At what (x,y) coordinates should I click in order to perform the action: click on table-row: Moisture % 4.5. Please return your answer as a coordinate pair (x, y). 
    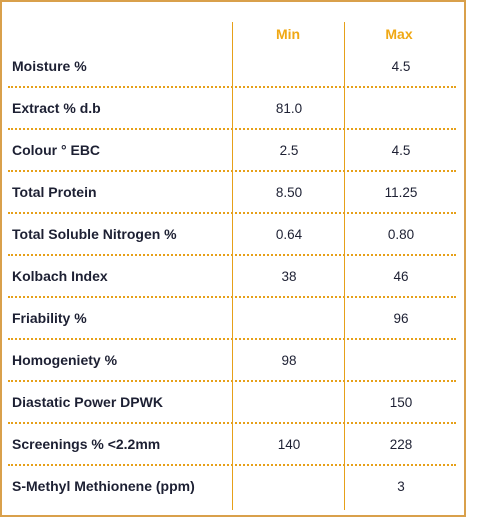
    Looking at the image, I should click on (232, 67).